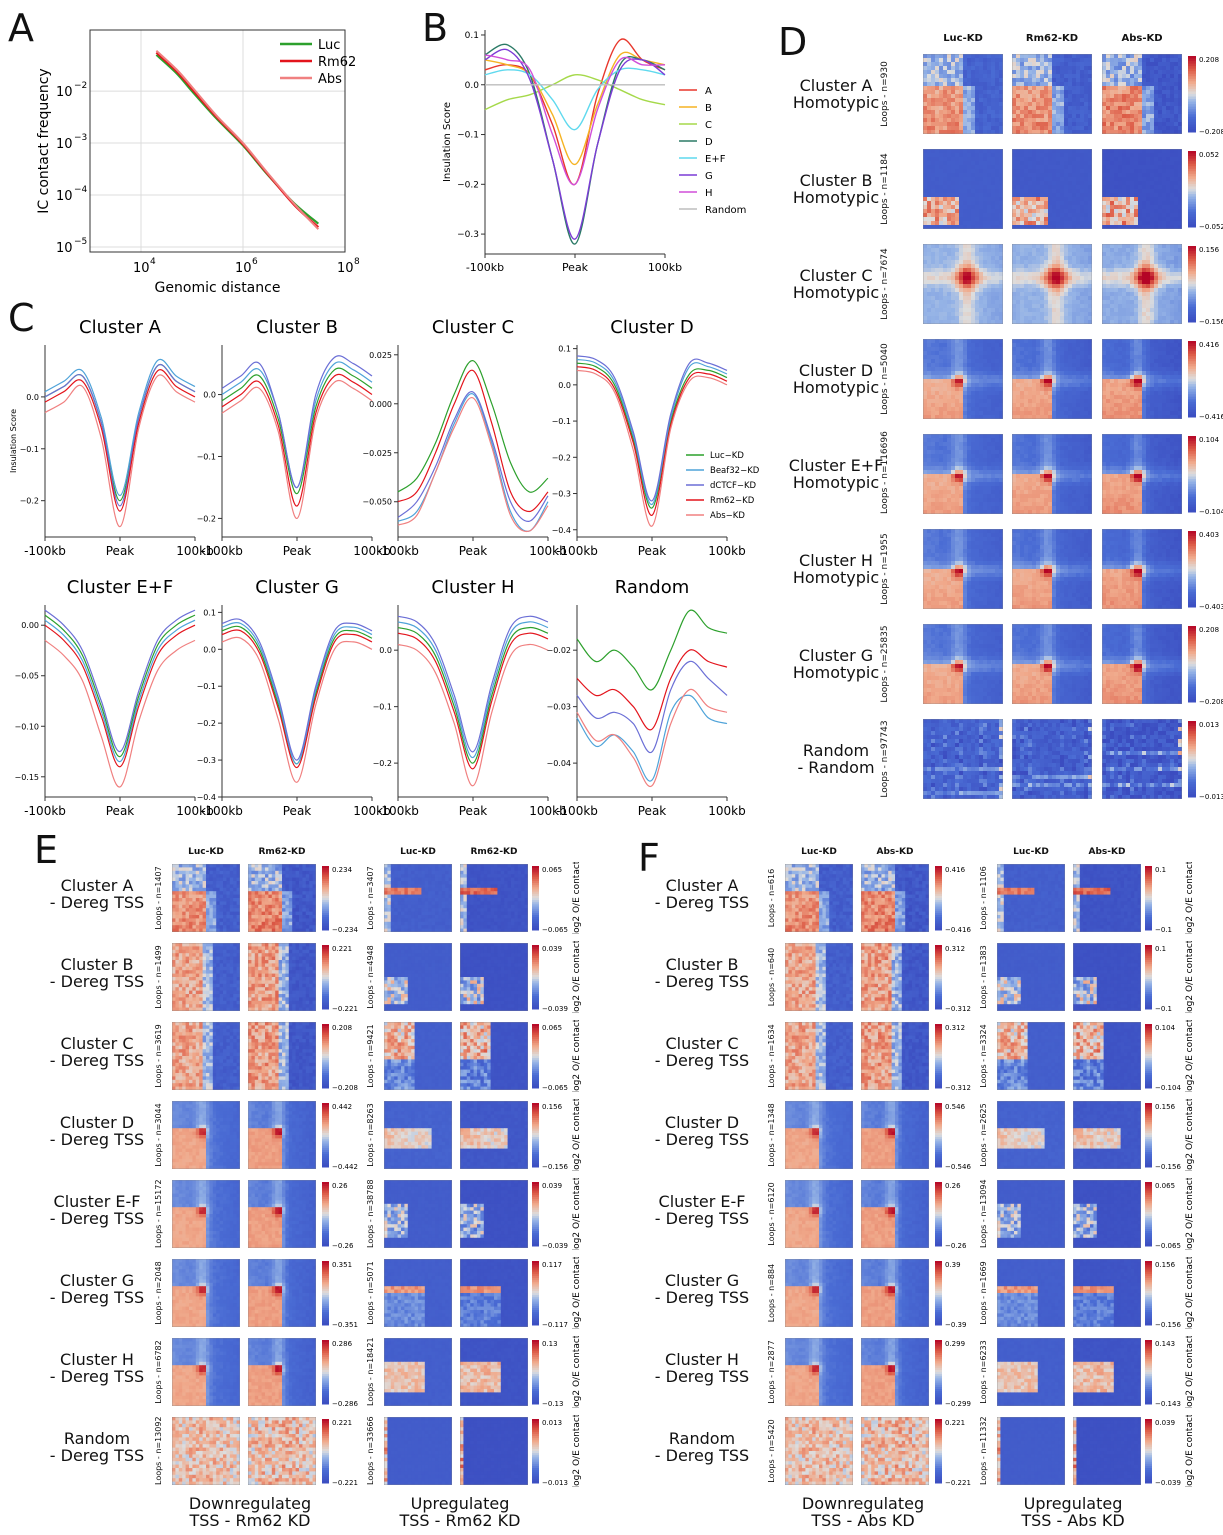  What do you see at coordinates (1052, 284) in the screenshot?
I see `heatmap-rm62-kd` at bounding box center [1052, 284].